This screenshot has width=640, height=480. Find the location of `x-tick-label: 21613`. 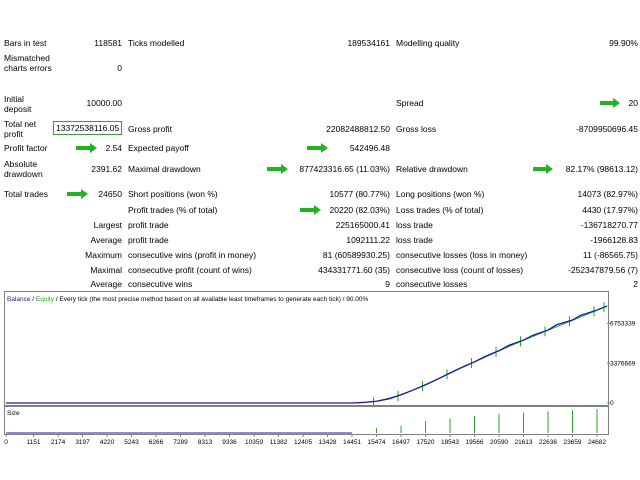

x-tick-label: 21613 is located at coordinates (523, 442).